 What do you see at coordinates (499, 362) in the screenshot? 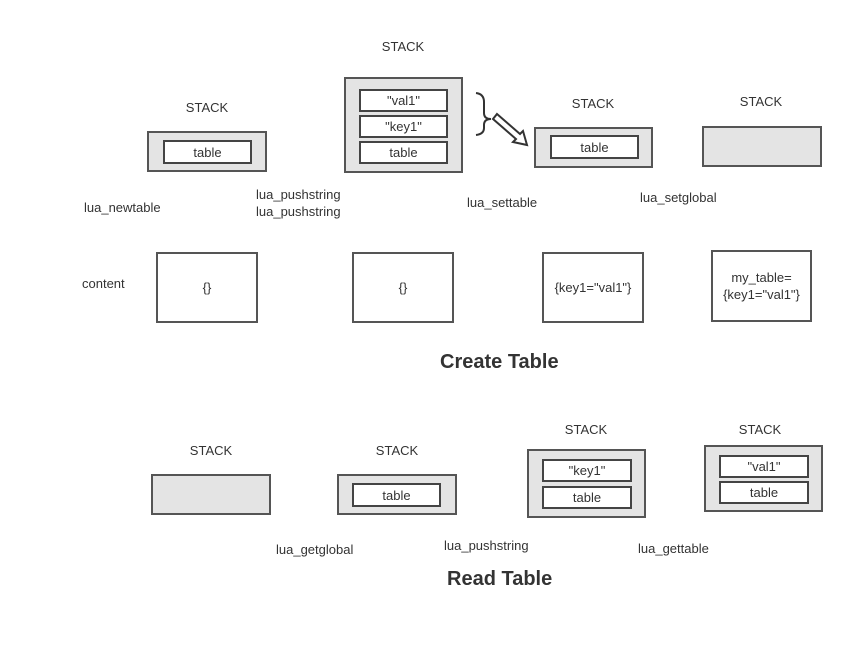
I see `section-title-create: Create Table` at bounding box center [499, 362].